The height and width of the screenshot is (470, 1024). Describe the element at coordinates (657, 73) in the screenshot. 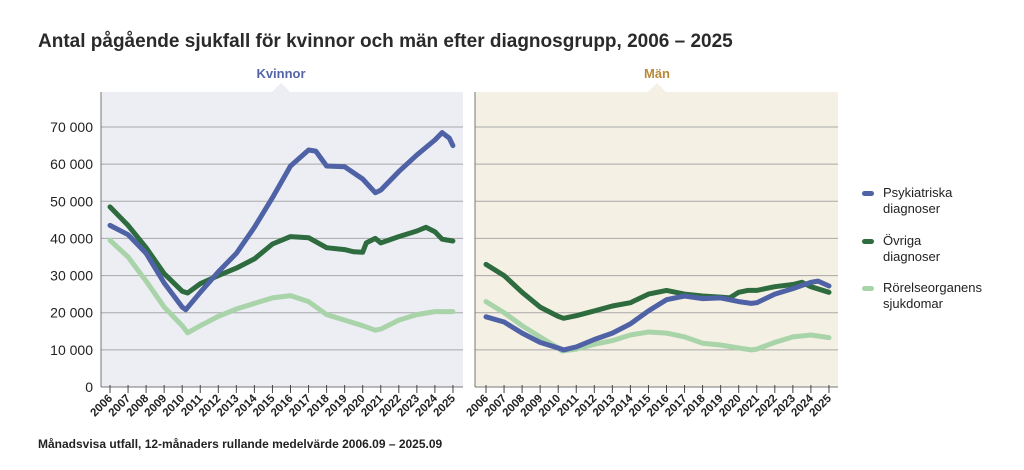

I see `panel-label: Män` at that location.